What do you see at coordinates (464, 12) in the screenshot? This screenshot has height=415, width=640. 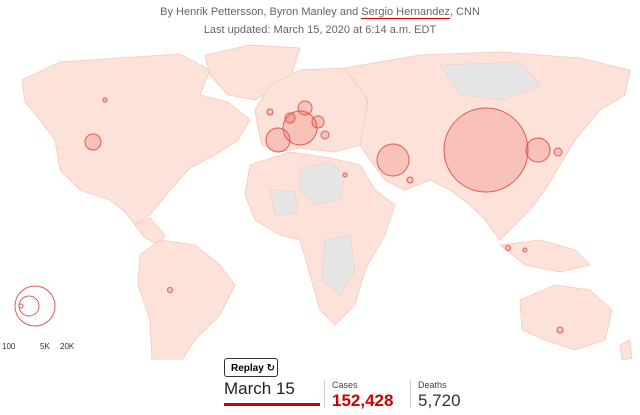 I see `byline-text: , CNN` at bounding box center [464, 12].